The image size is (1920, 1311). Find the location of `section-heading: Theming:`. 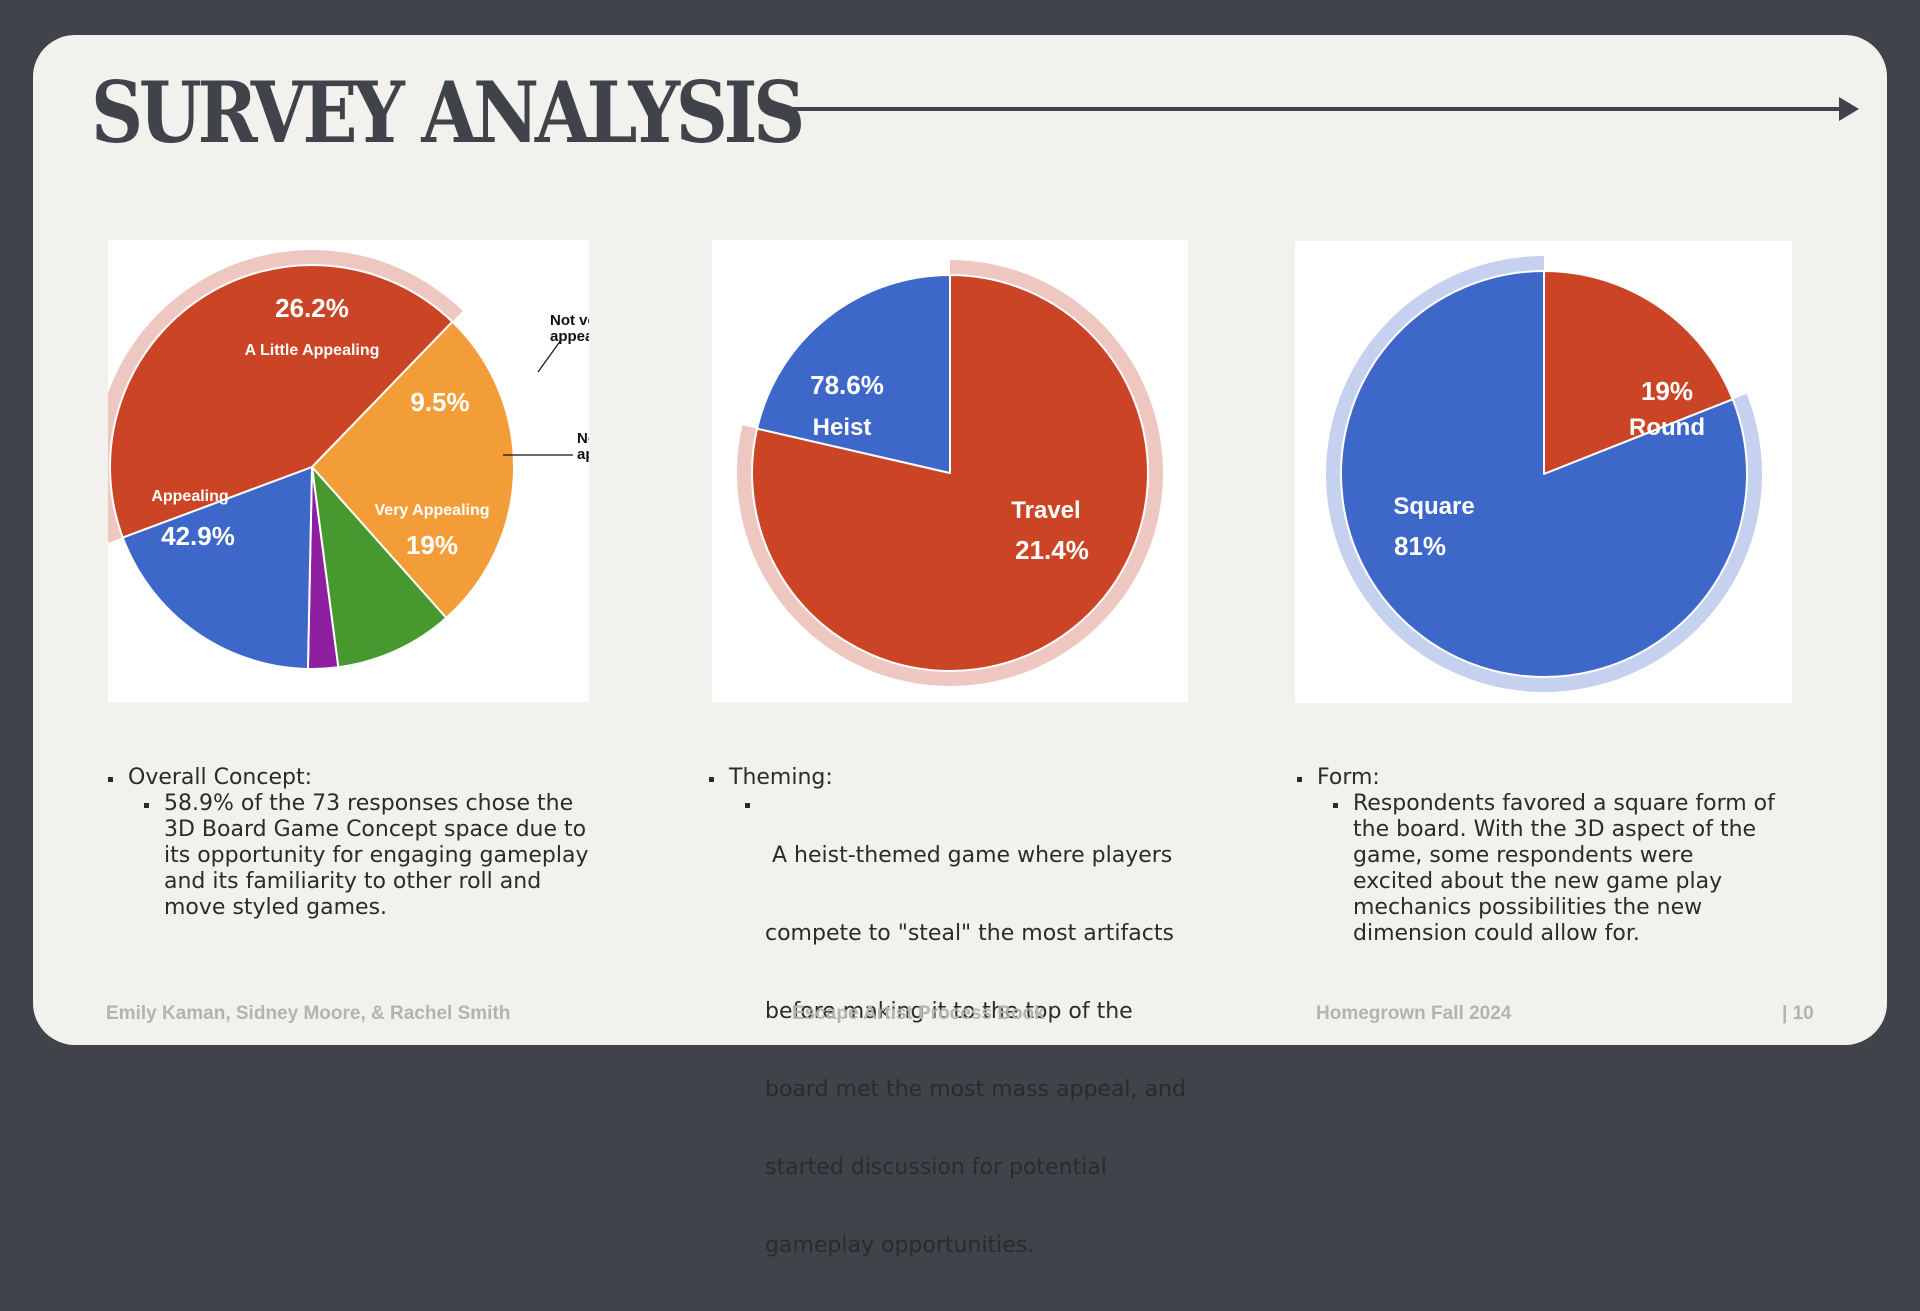

section-heading: Theming: is located at coordinates (957, 778).